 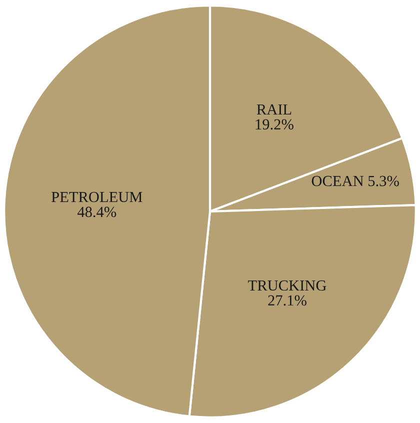 I want to click on data-label: 19.2%, so click(x=275, y=124).